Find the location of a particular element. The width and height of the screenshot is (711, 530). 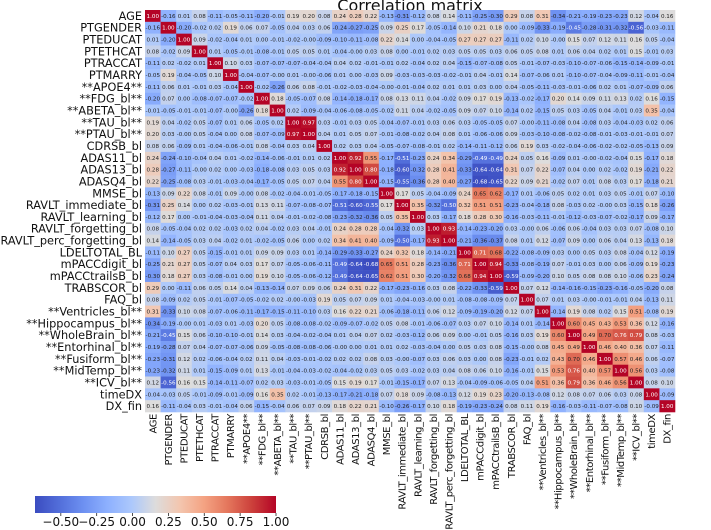

cell-value-label: -0.05 is located at coordinates (480, 123).